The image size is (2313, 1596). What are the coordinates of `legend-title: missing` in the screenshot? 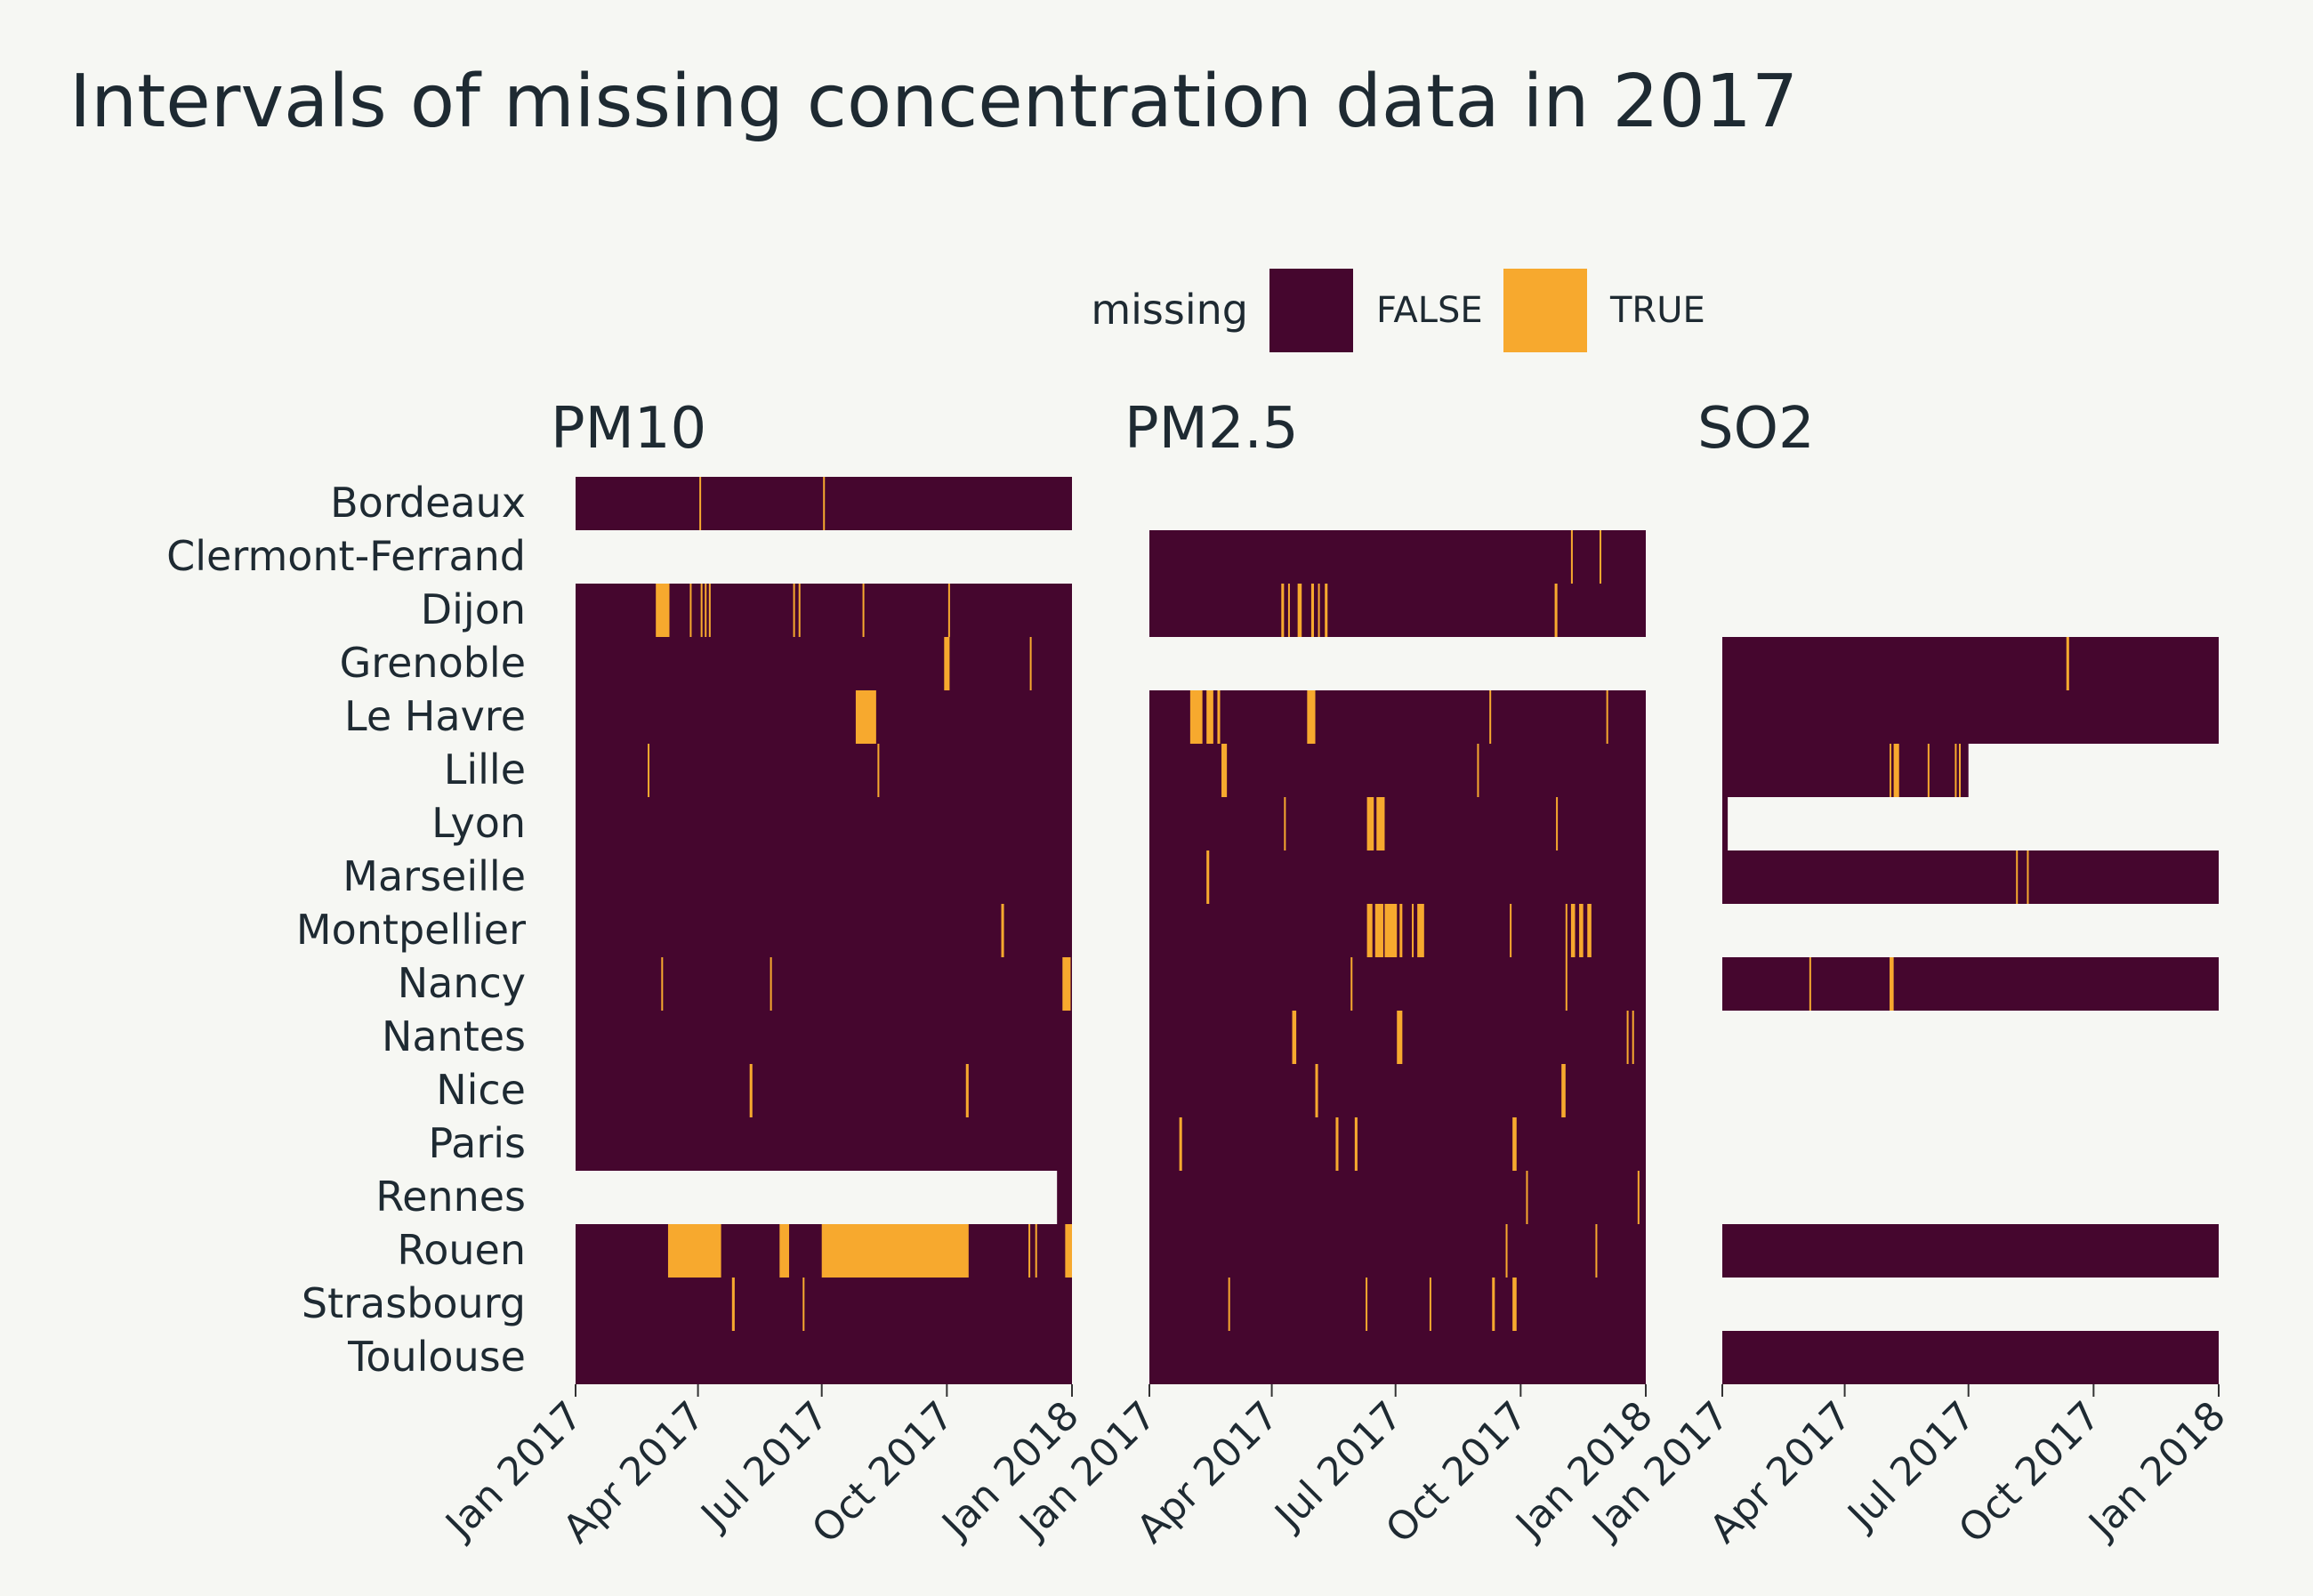 It's located at (1169, 310).